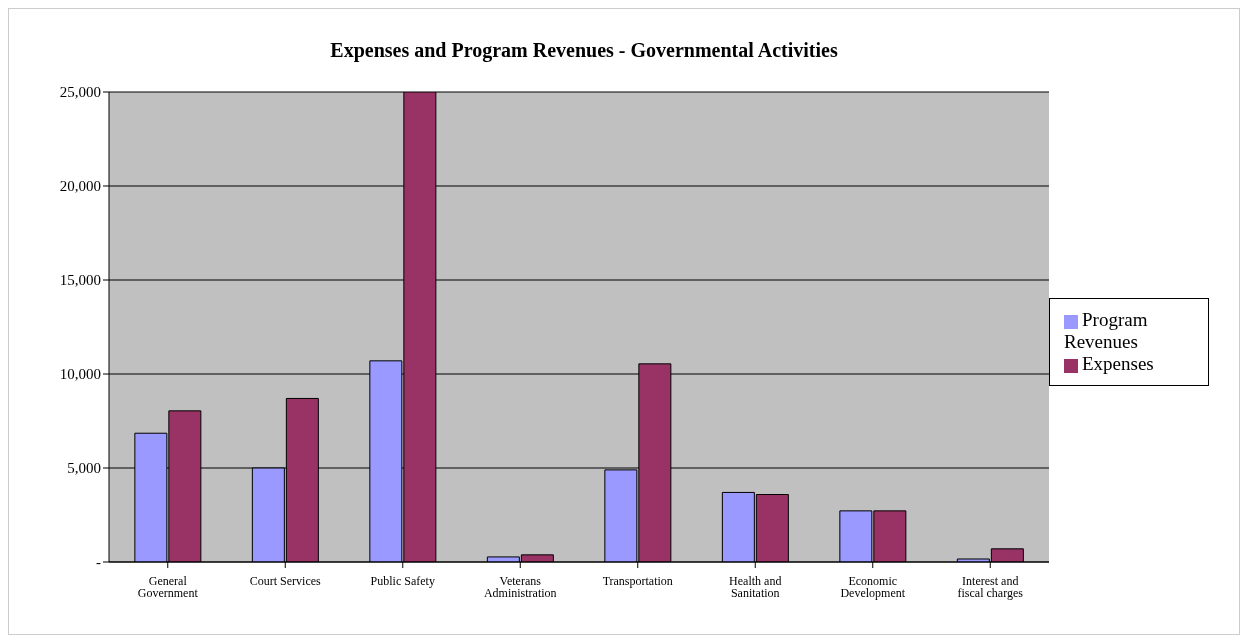  What do you see at coordinates (873, 586) in the screenshot?
I see `x-tick-label: Economic Development` at bounding box center [873, 586].